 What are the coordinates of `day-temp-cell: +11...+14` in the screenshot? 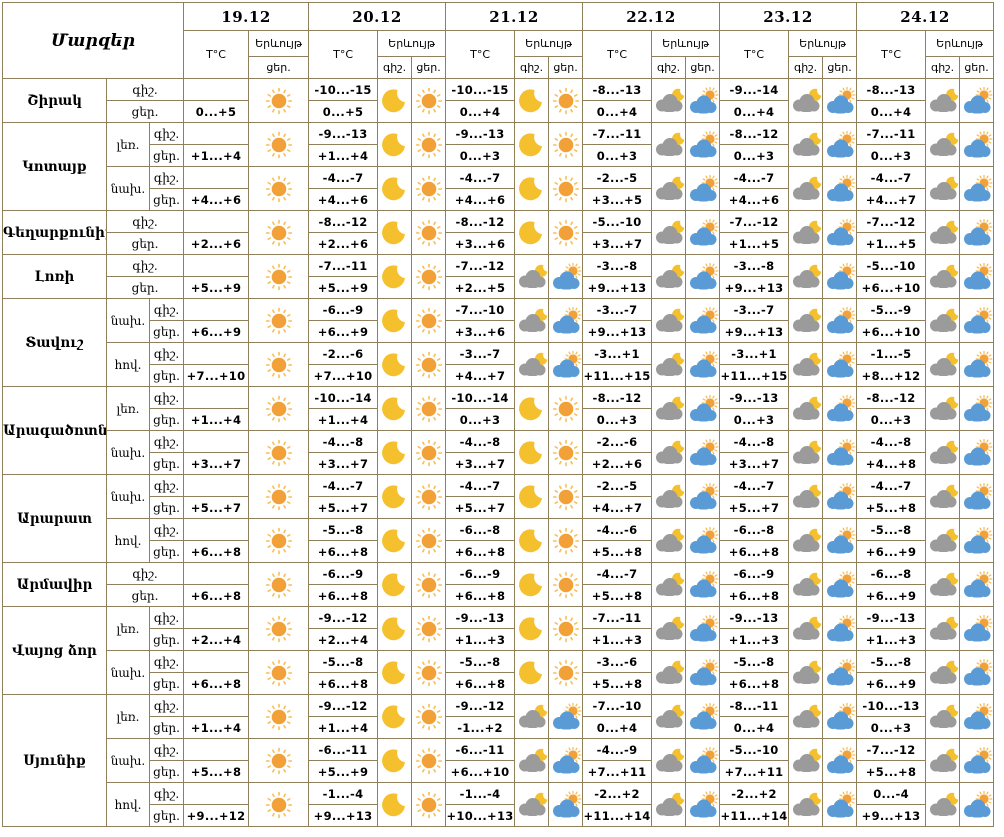 It's located at (617, 815).